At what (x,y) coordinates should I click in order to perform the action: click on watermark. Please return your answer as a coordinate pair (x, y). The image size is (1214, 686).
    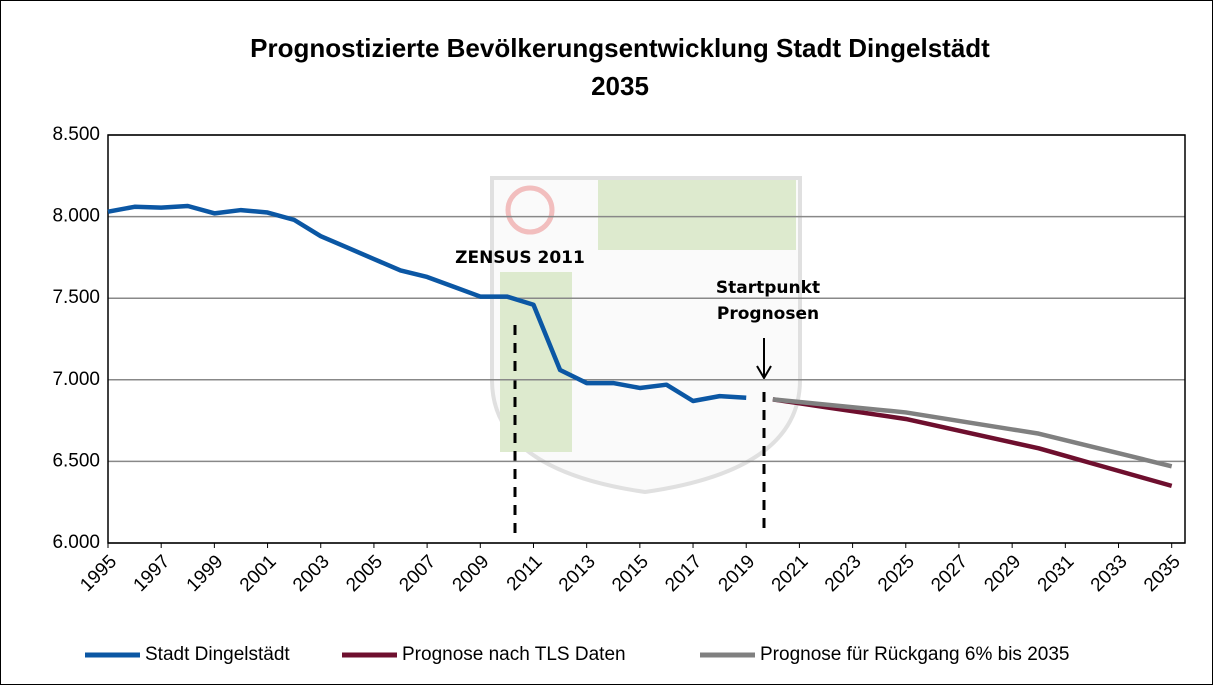
    Looking at the image, I should click on (646, 335).